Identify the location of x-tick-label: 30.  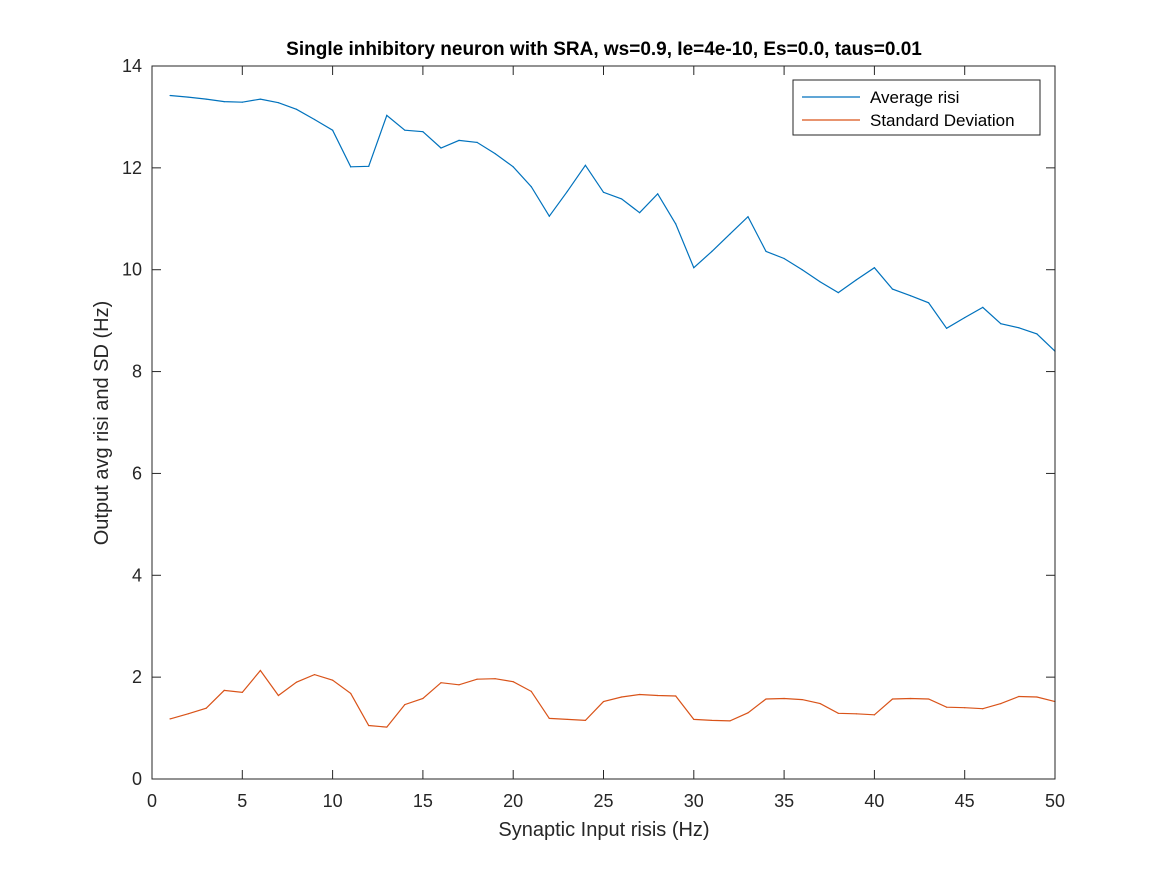
(694, 801).